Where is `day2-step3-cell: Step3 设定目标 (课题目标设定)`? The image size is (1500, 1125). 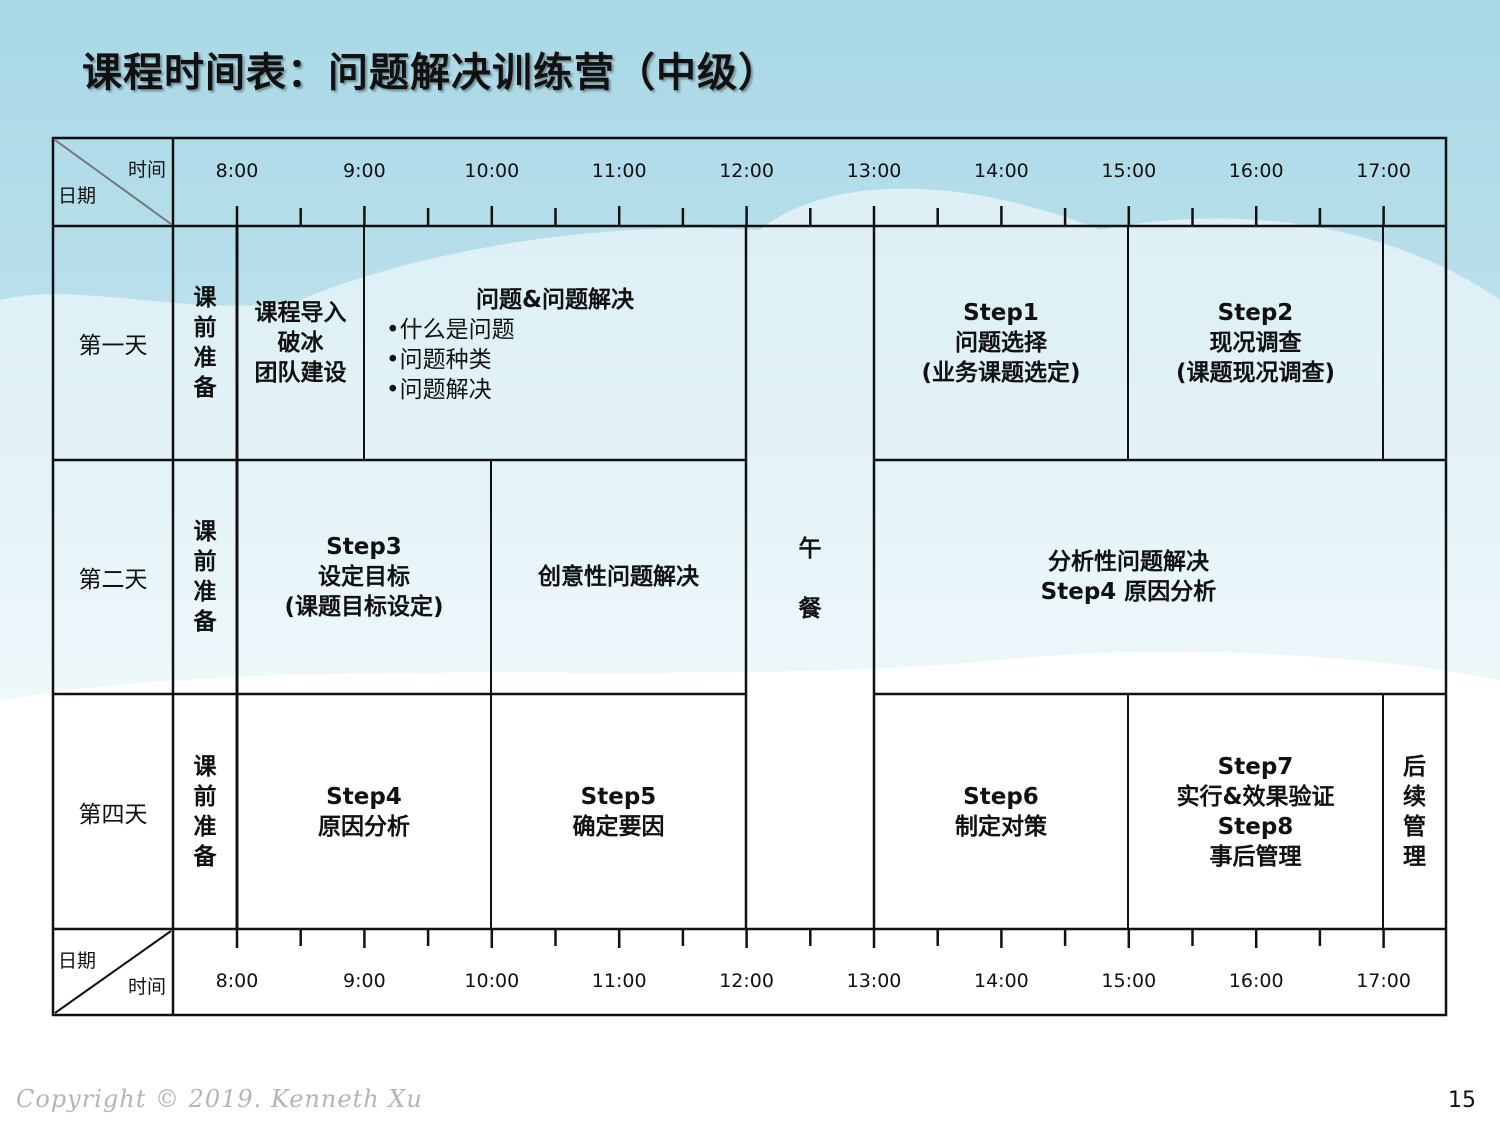
day2-step3-cell: Step3 设定目标 (课题目标设定) is located at coordinates (364, 577).